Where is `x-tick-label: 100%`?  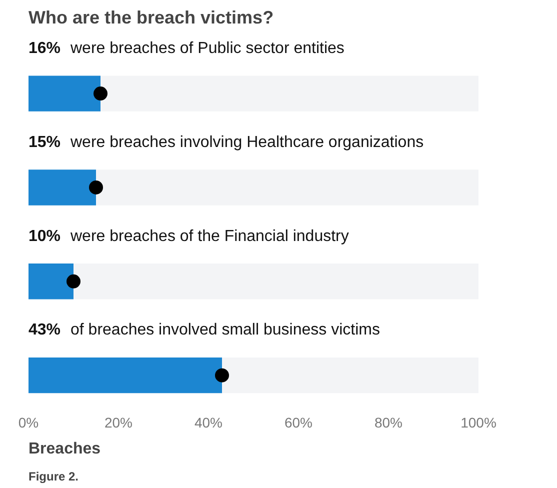
x-tick-label: 100% is located at coordinates (478, 422).